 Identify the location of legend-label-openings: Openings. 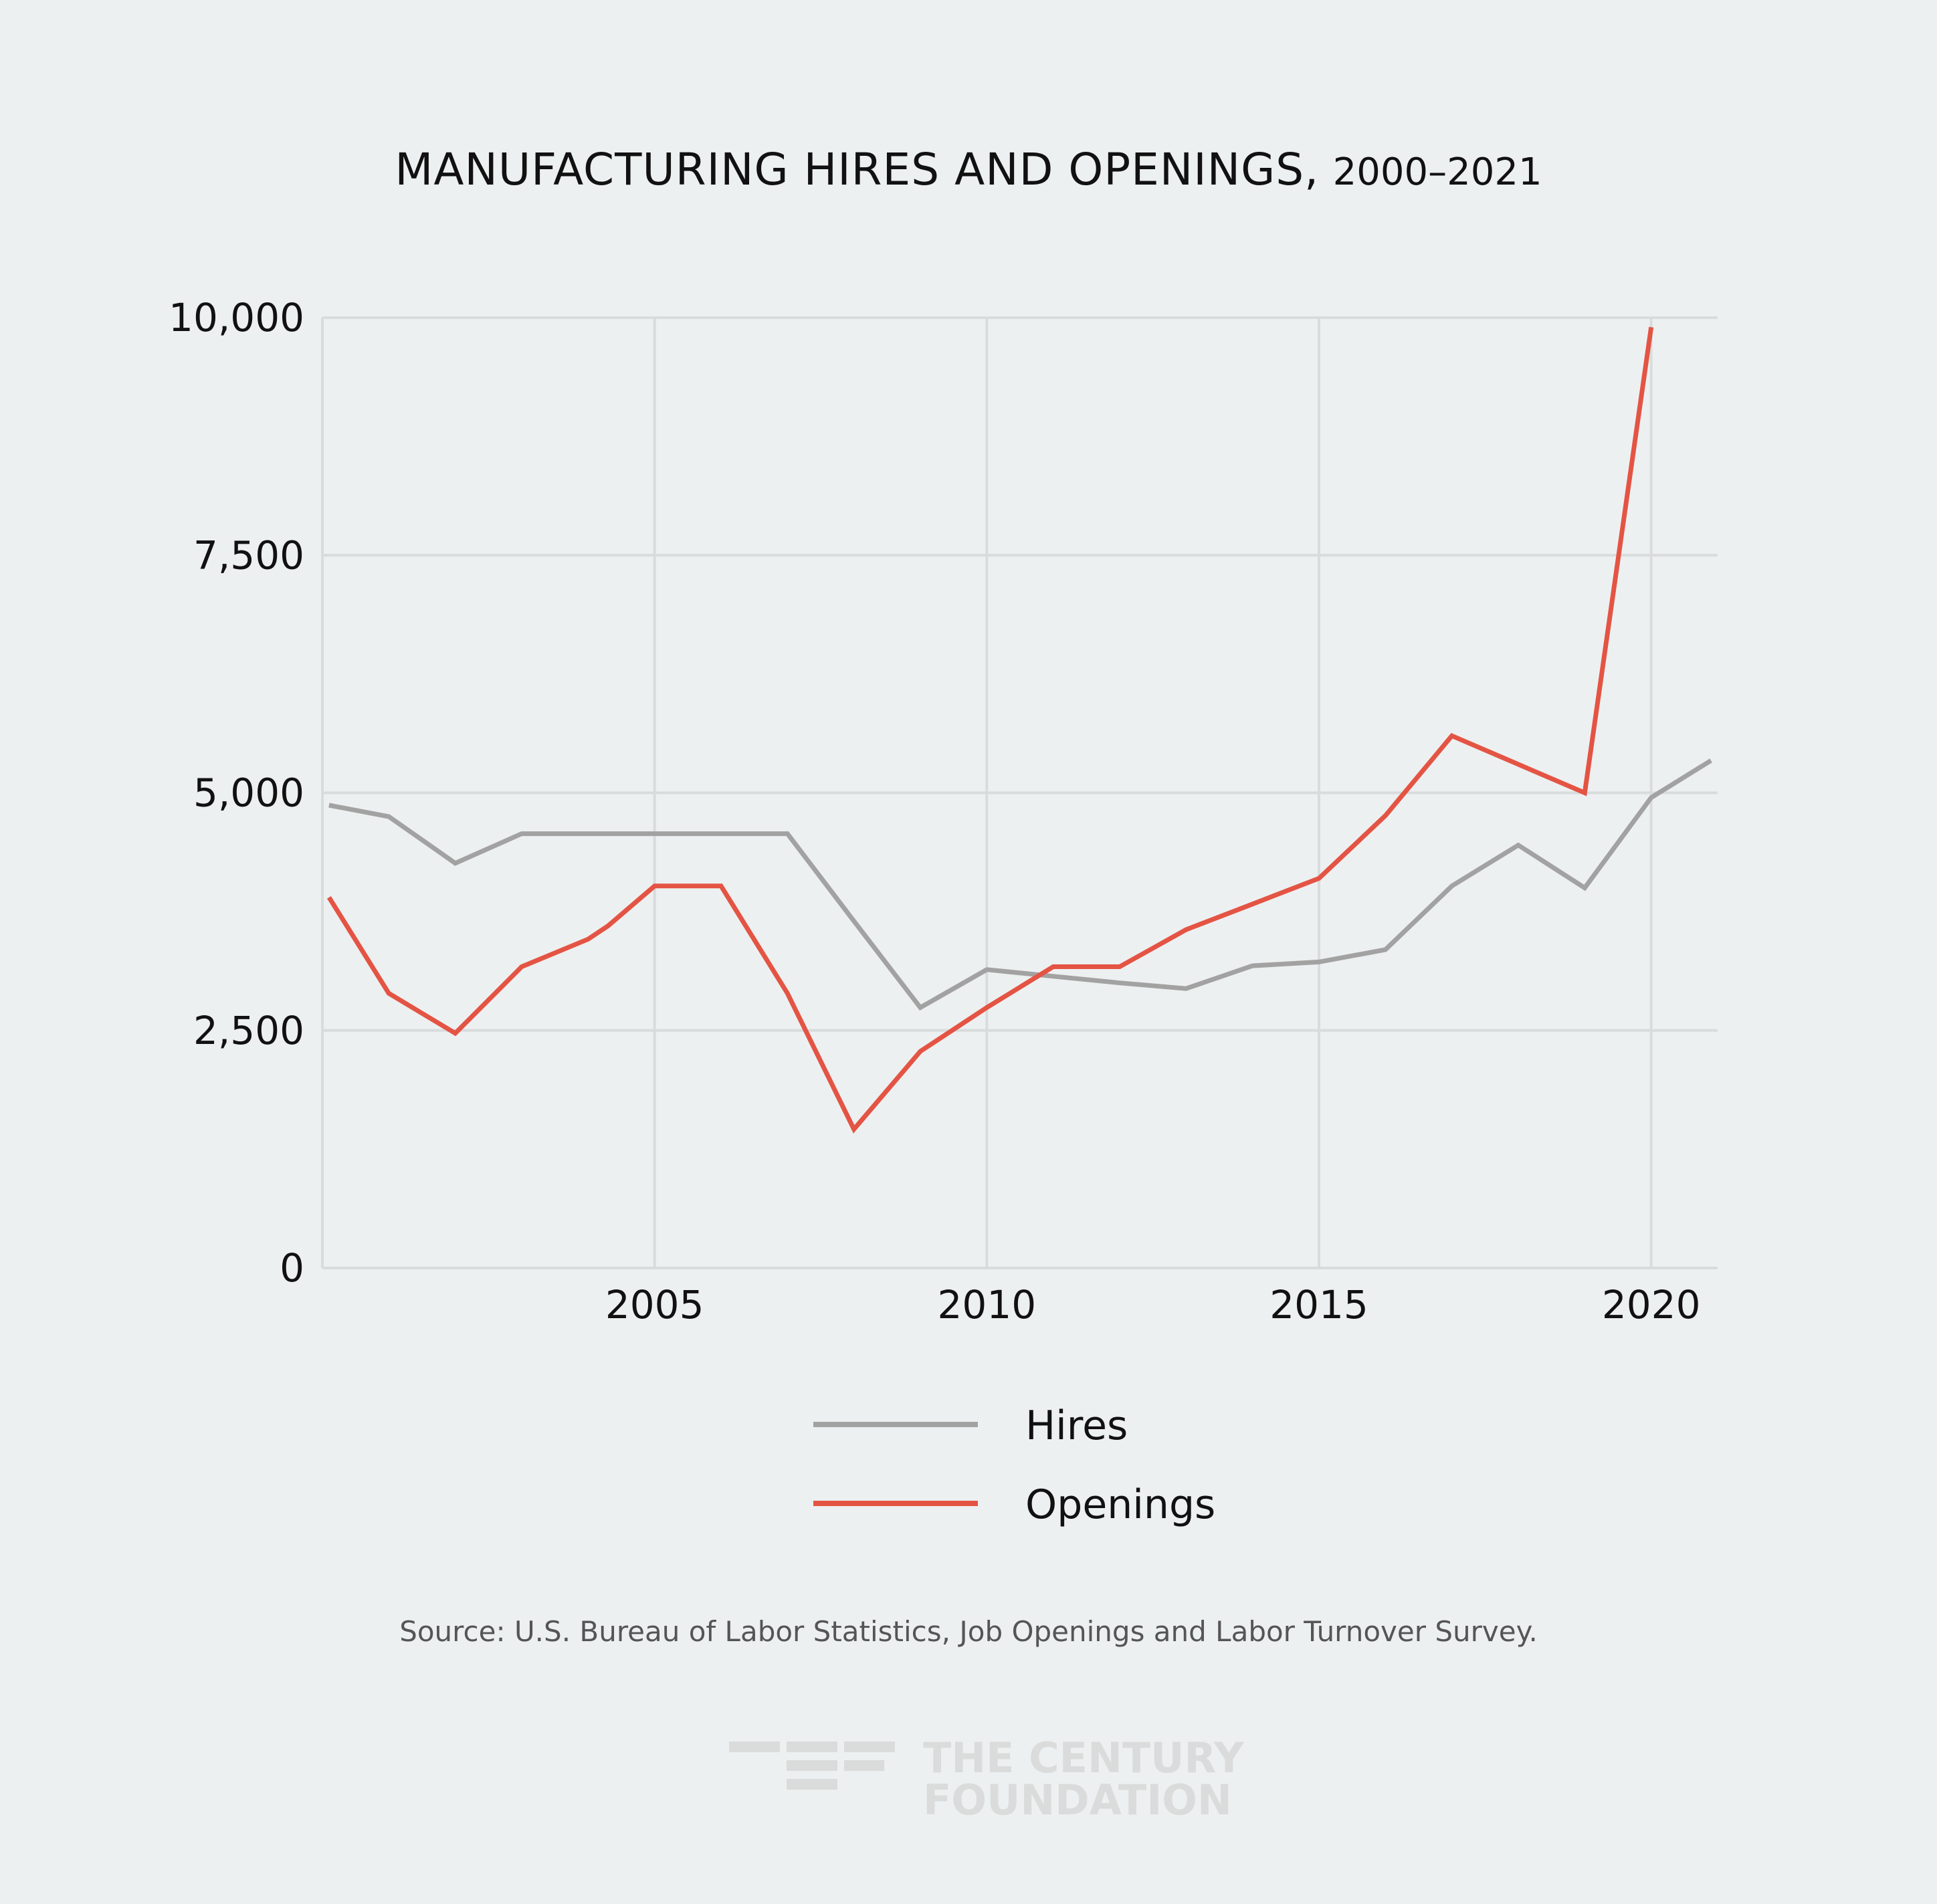
(1120, 1504).